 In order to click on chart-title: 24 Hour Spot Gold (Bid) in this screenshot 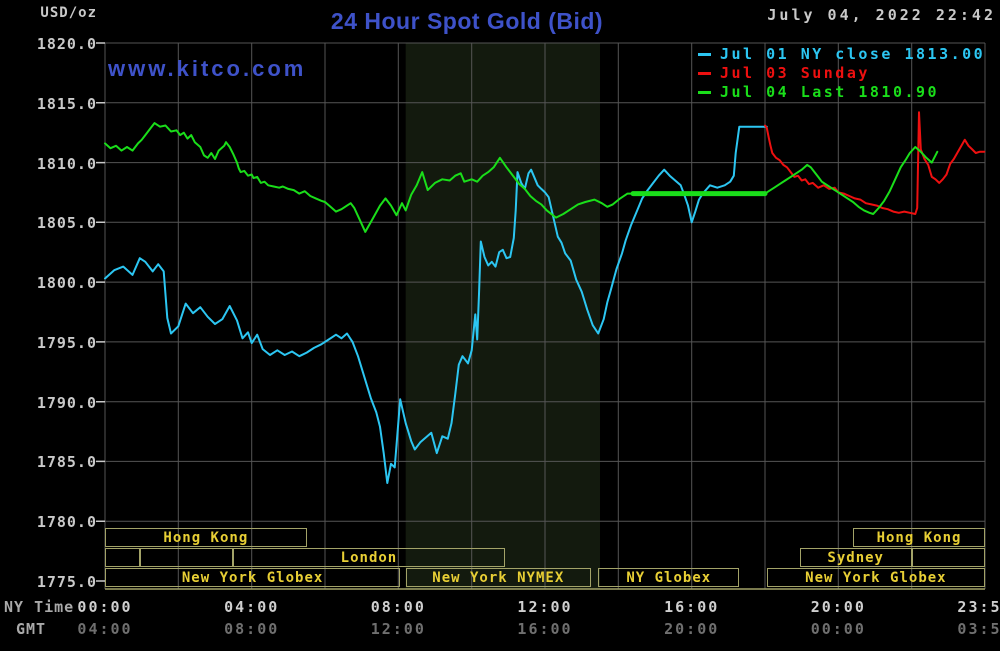, I will do `click(467, 21)`.